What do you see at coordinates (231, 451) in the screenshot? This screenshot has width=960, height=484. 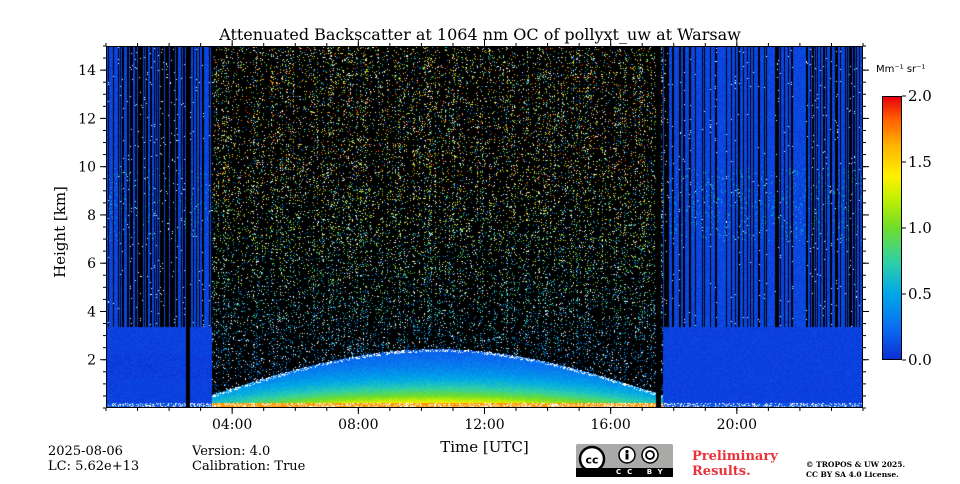 I see `footer-version: Version: 4.0` at bounding box center [231, 451].